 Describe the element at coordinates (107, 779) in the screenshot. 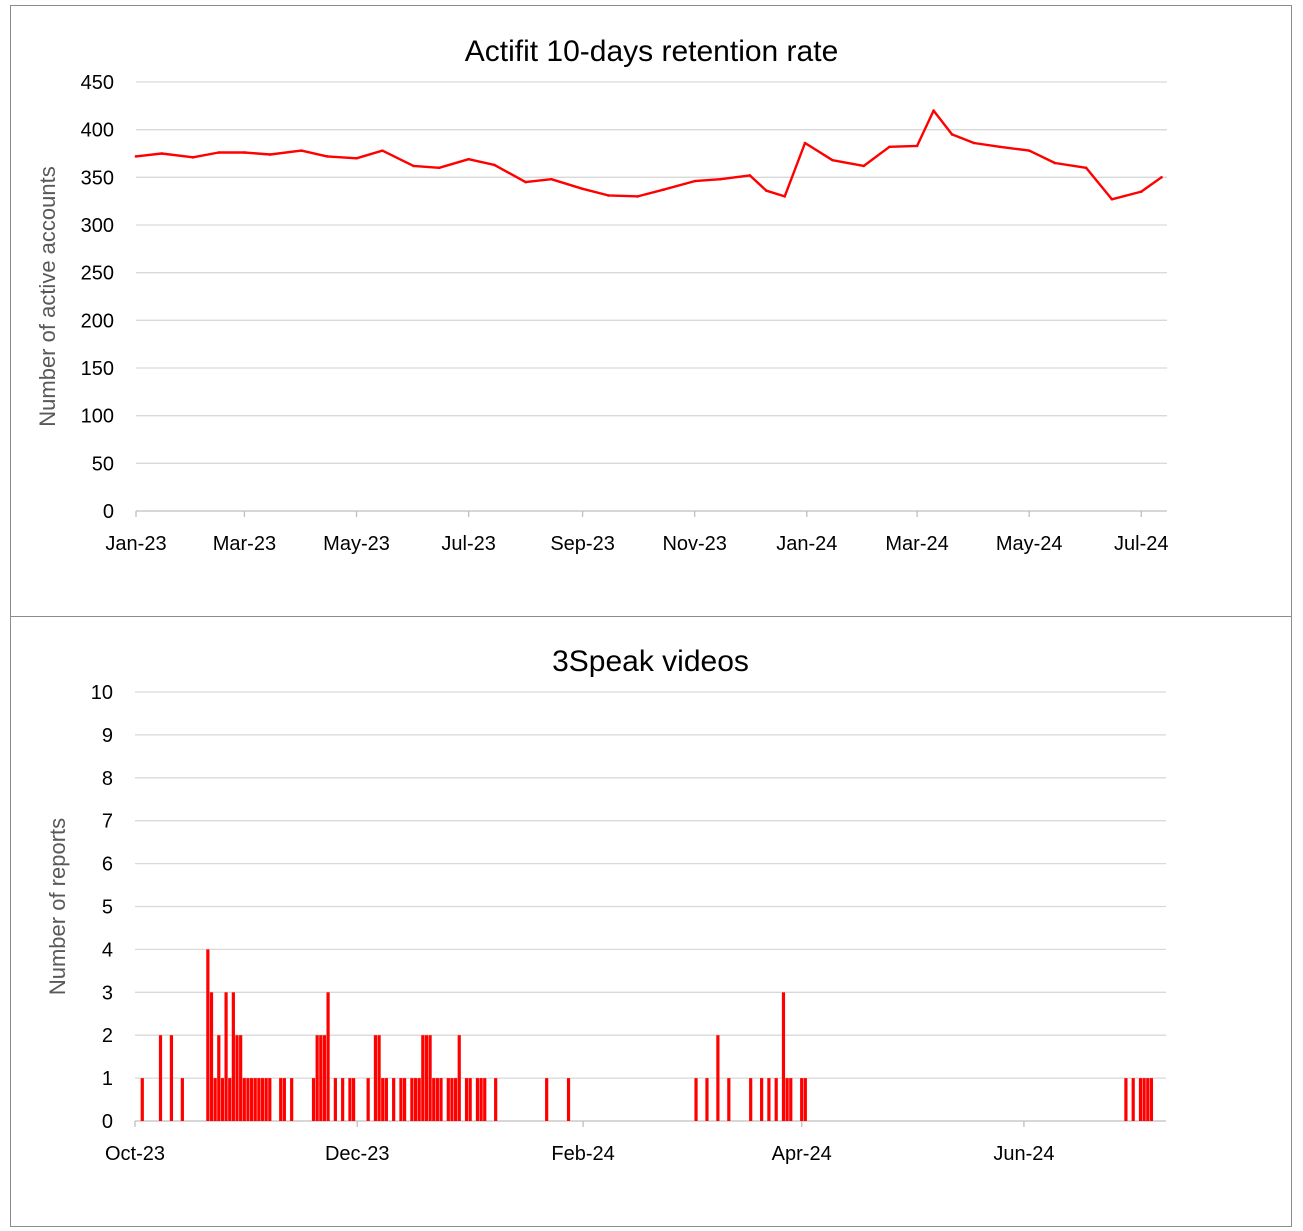

I see `y-tick-label: 8` at that location.